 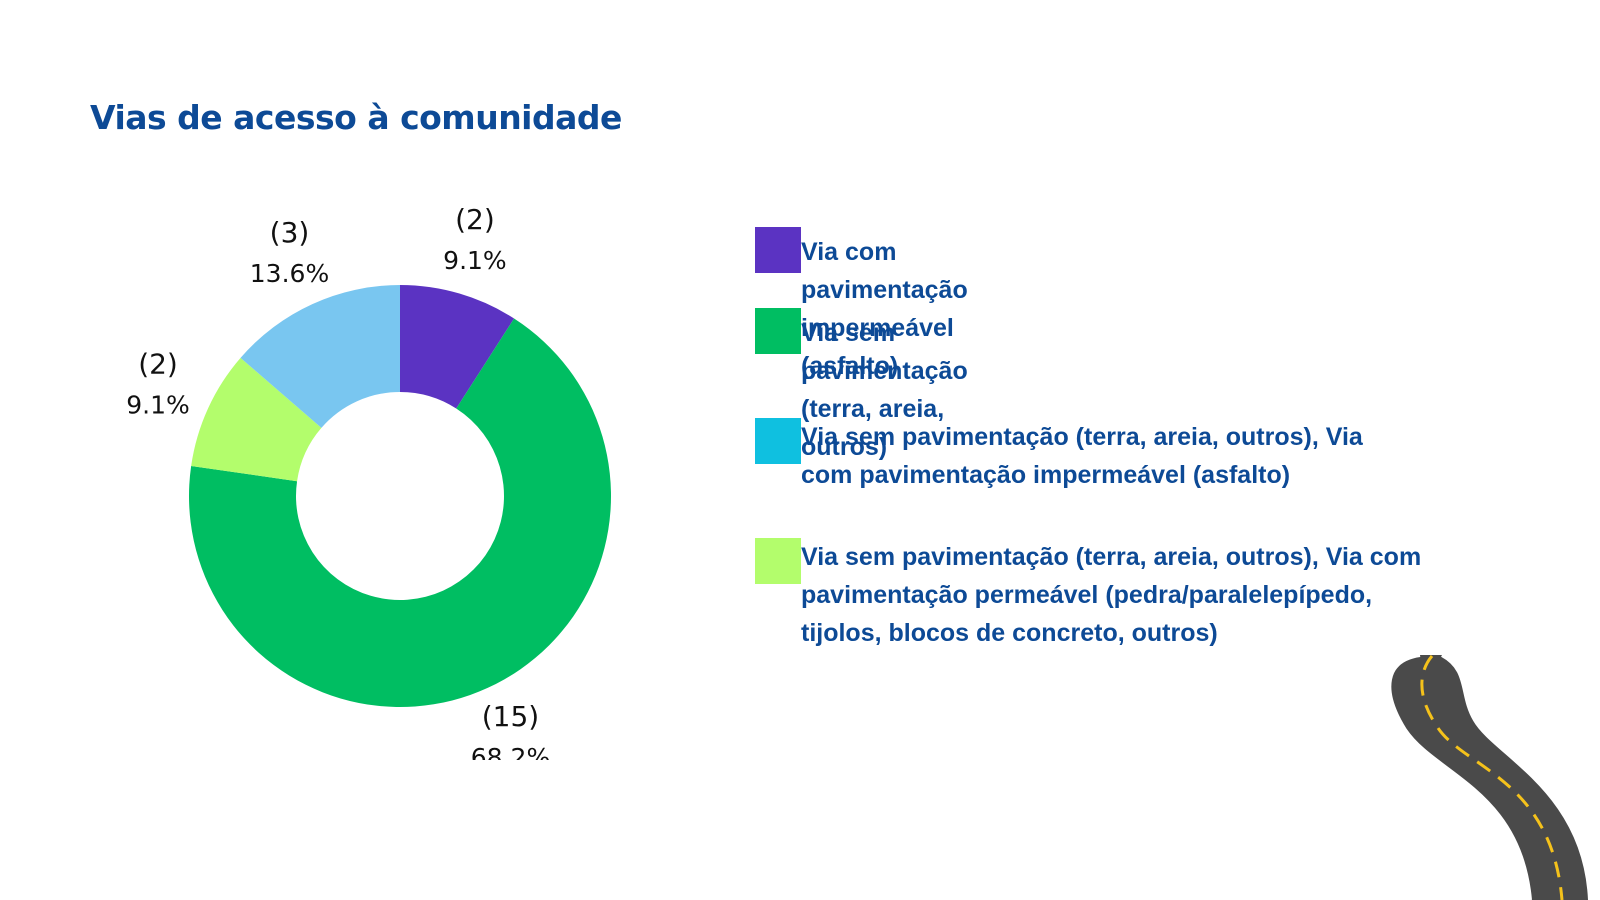 What do you see at coordinates (510, 716) in the screenshot?
I see `slice-count-label: (15)` at bounding box center [510, 716].